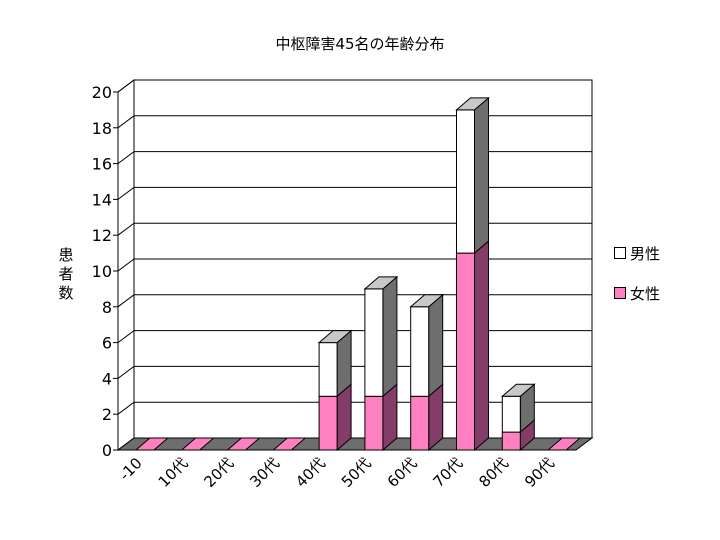 This screenshot has width=720, height=540. I want to click on y-tick-label: 0, so click(107, 450).